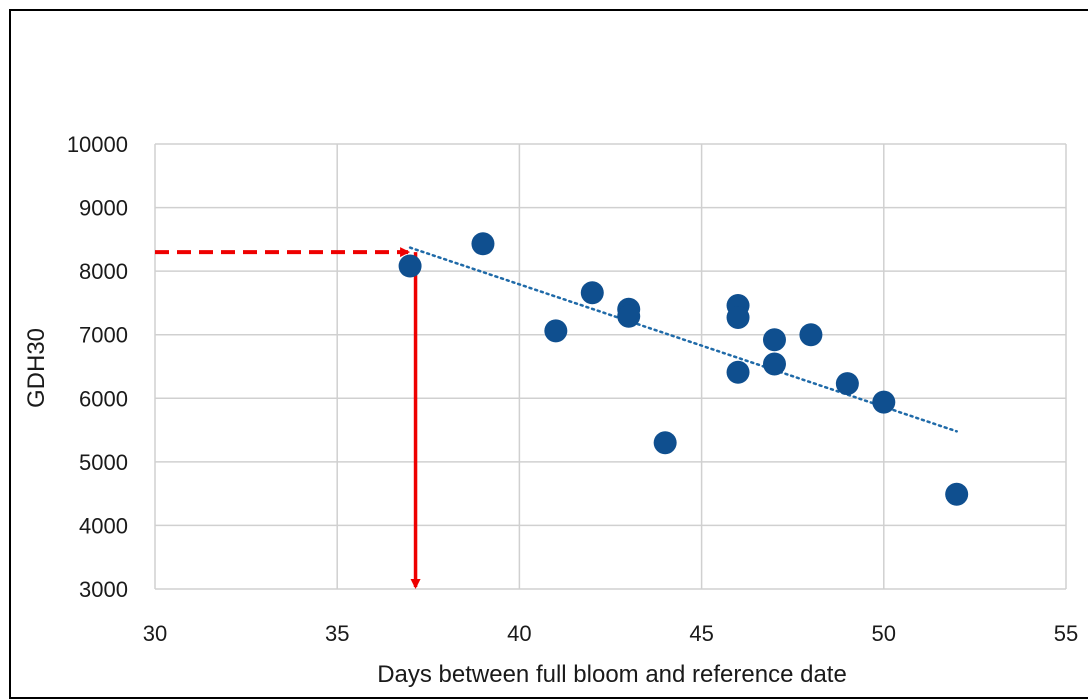  Describe the element at coordinates (97, 144) in the screenshot. I see `y-tick-label: 10000` at that location.